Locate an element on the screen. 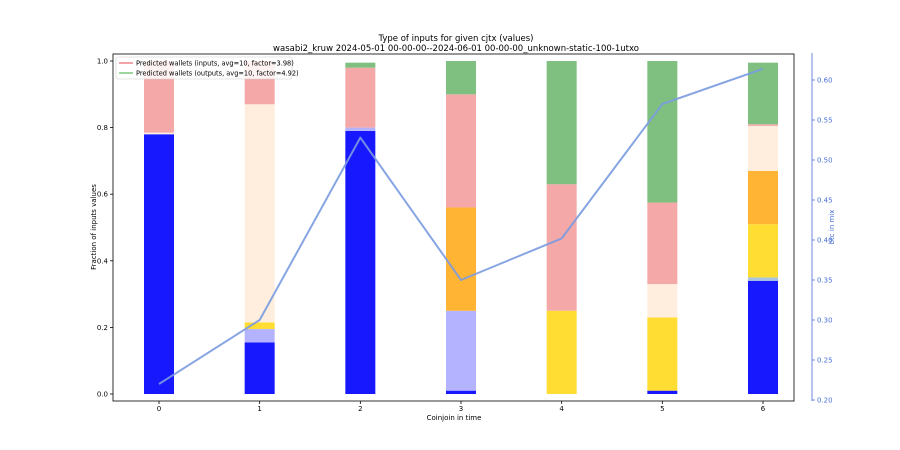 This screenshot has width=900, height=450. y2-axis-label: btc in mix is located at coordinates (832, 227).